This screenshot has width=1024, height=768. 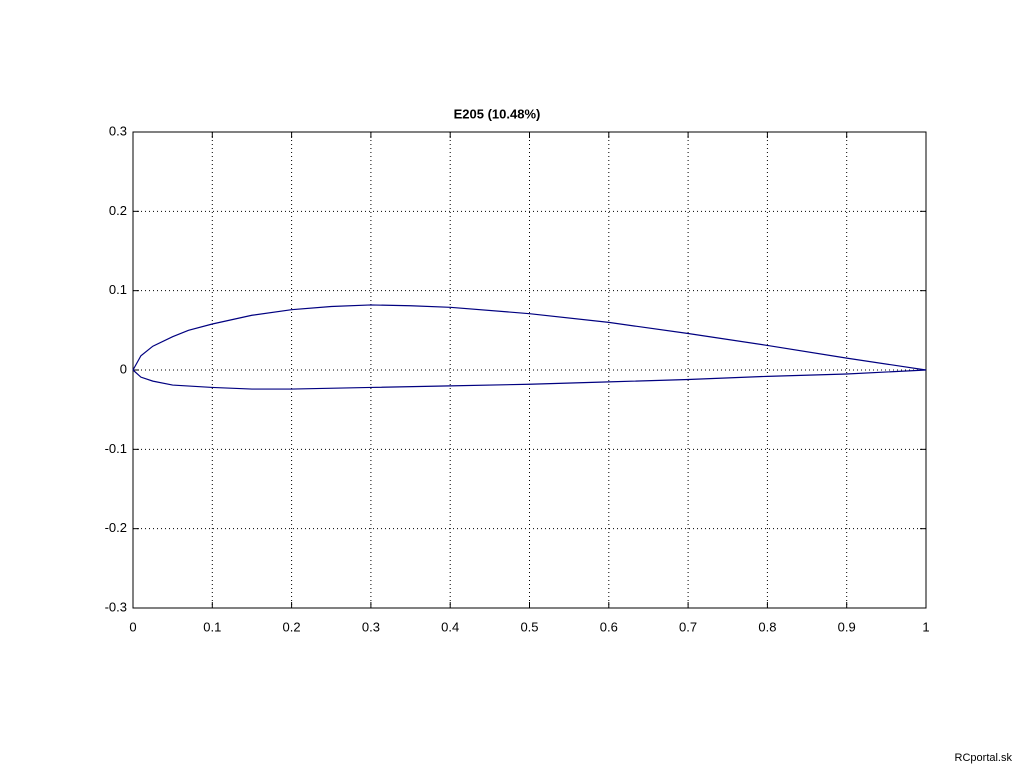 I want to click on x-tick-label: 0.9, so click(x=847, y=626).